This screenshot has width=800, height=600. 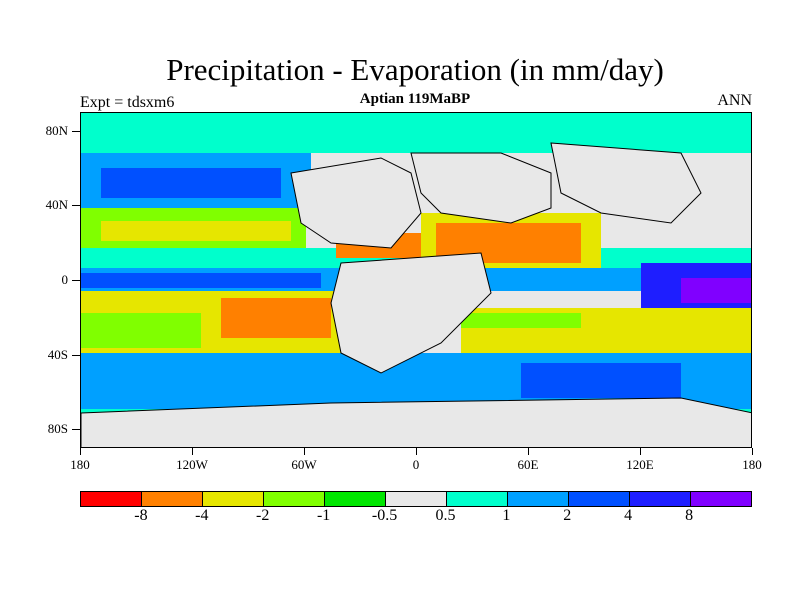 What do you see at coordinates (304, 464) in the screenshot?
I see `lon-tick-label: 60W` at bounding box center [304, 464].